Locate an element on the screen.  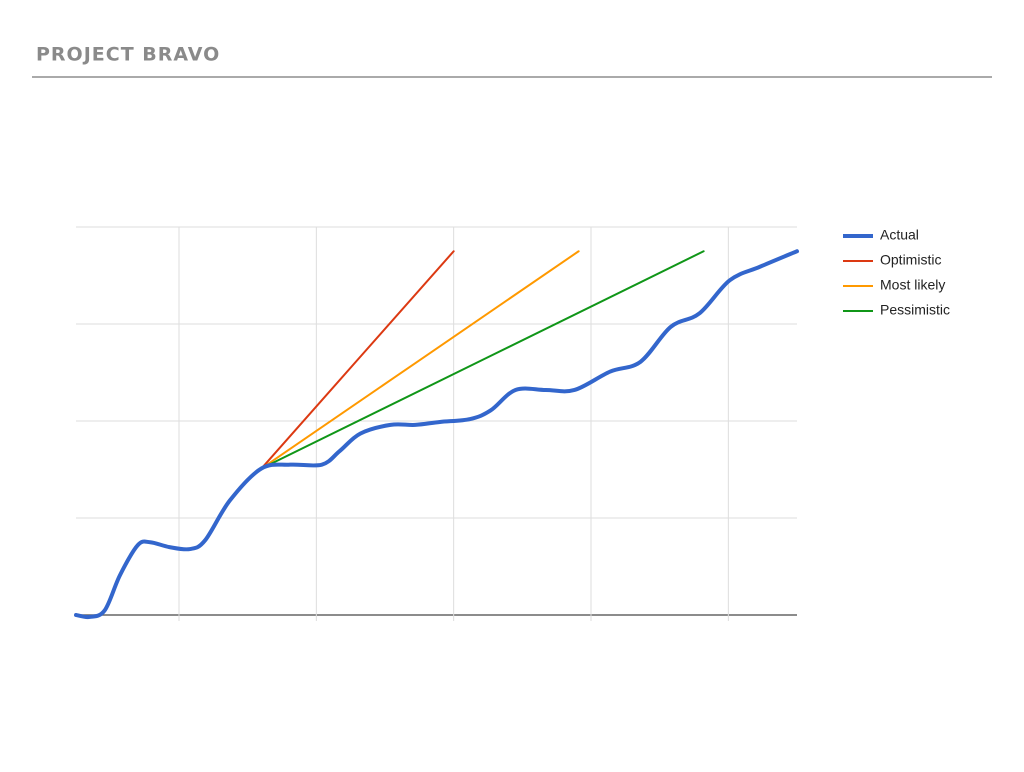
slide-title: PROJECT BRAVO is located at coordinates (128, 55).